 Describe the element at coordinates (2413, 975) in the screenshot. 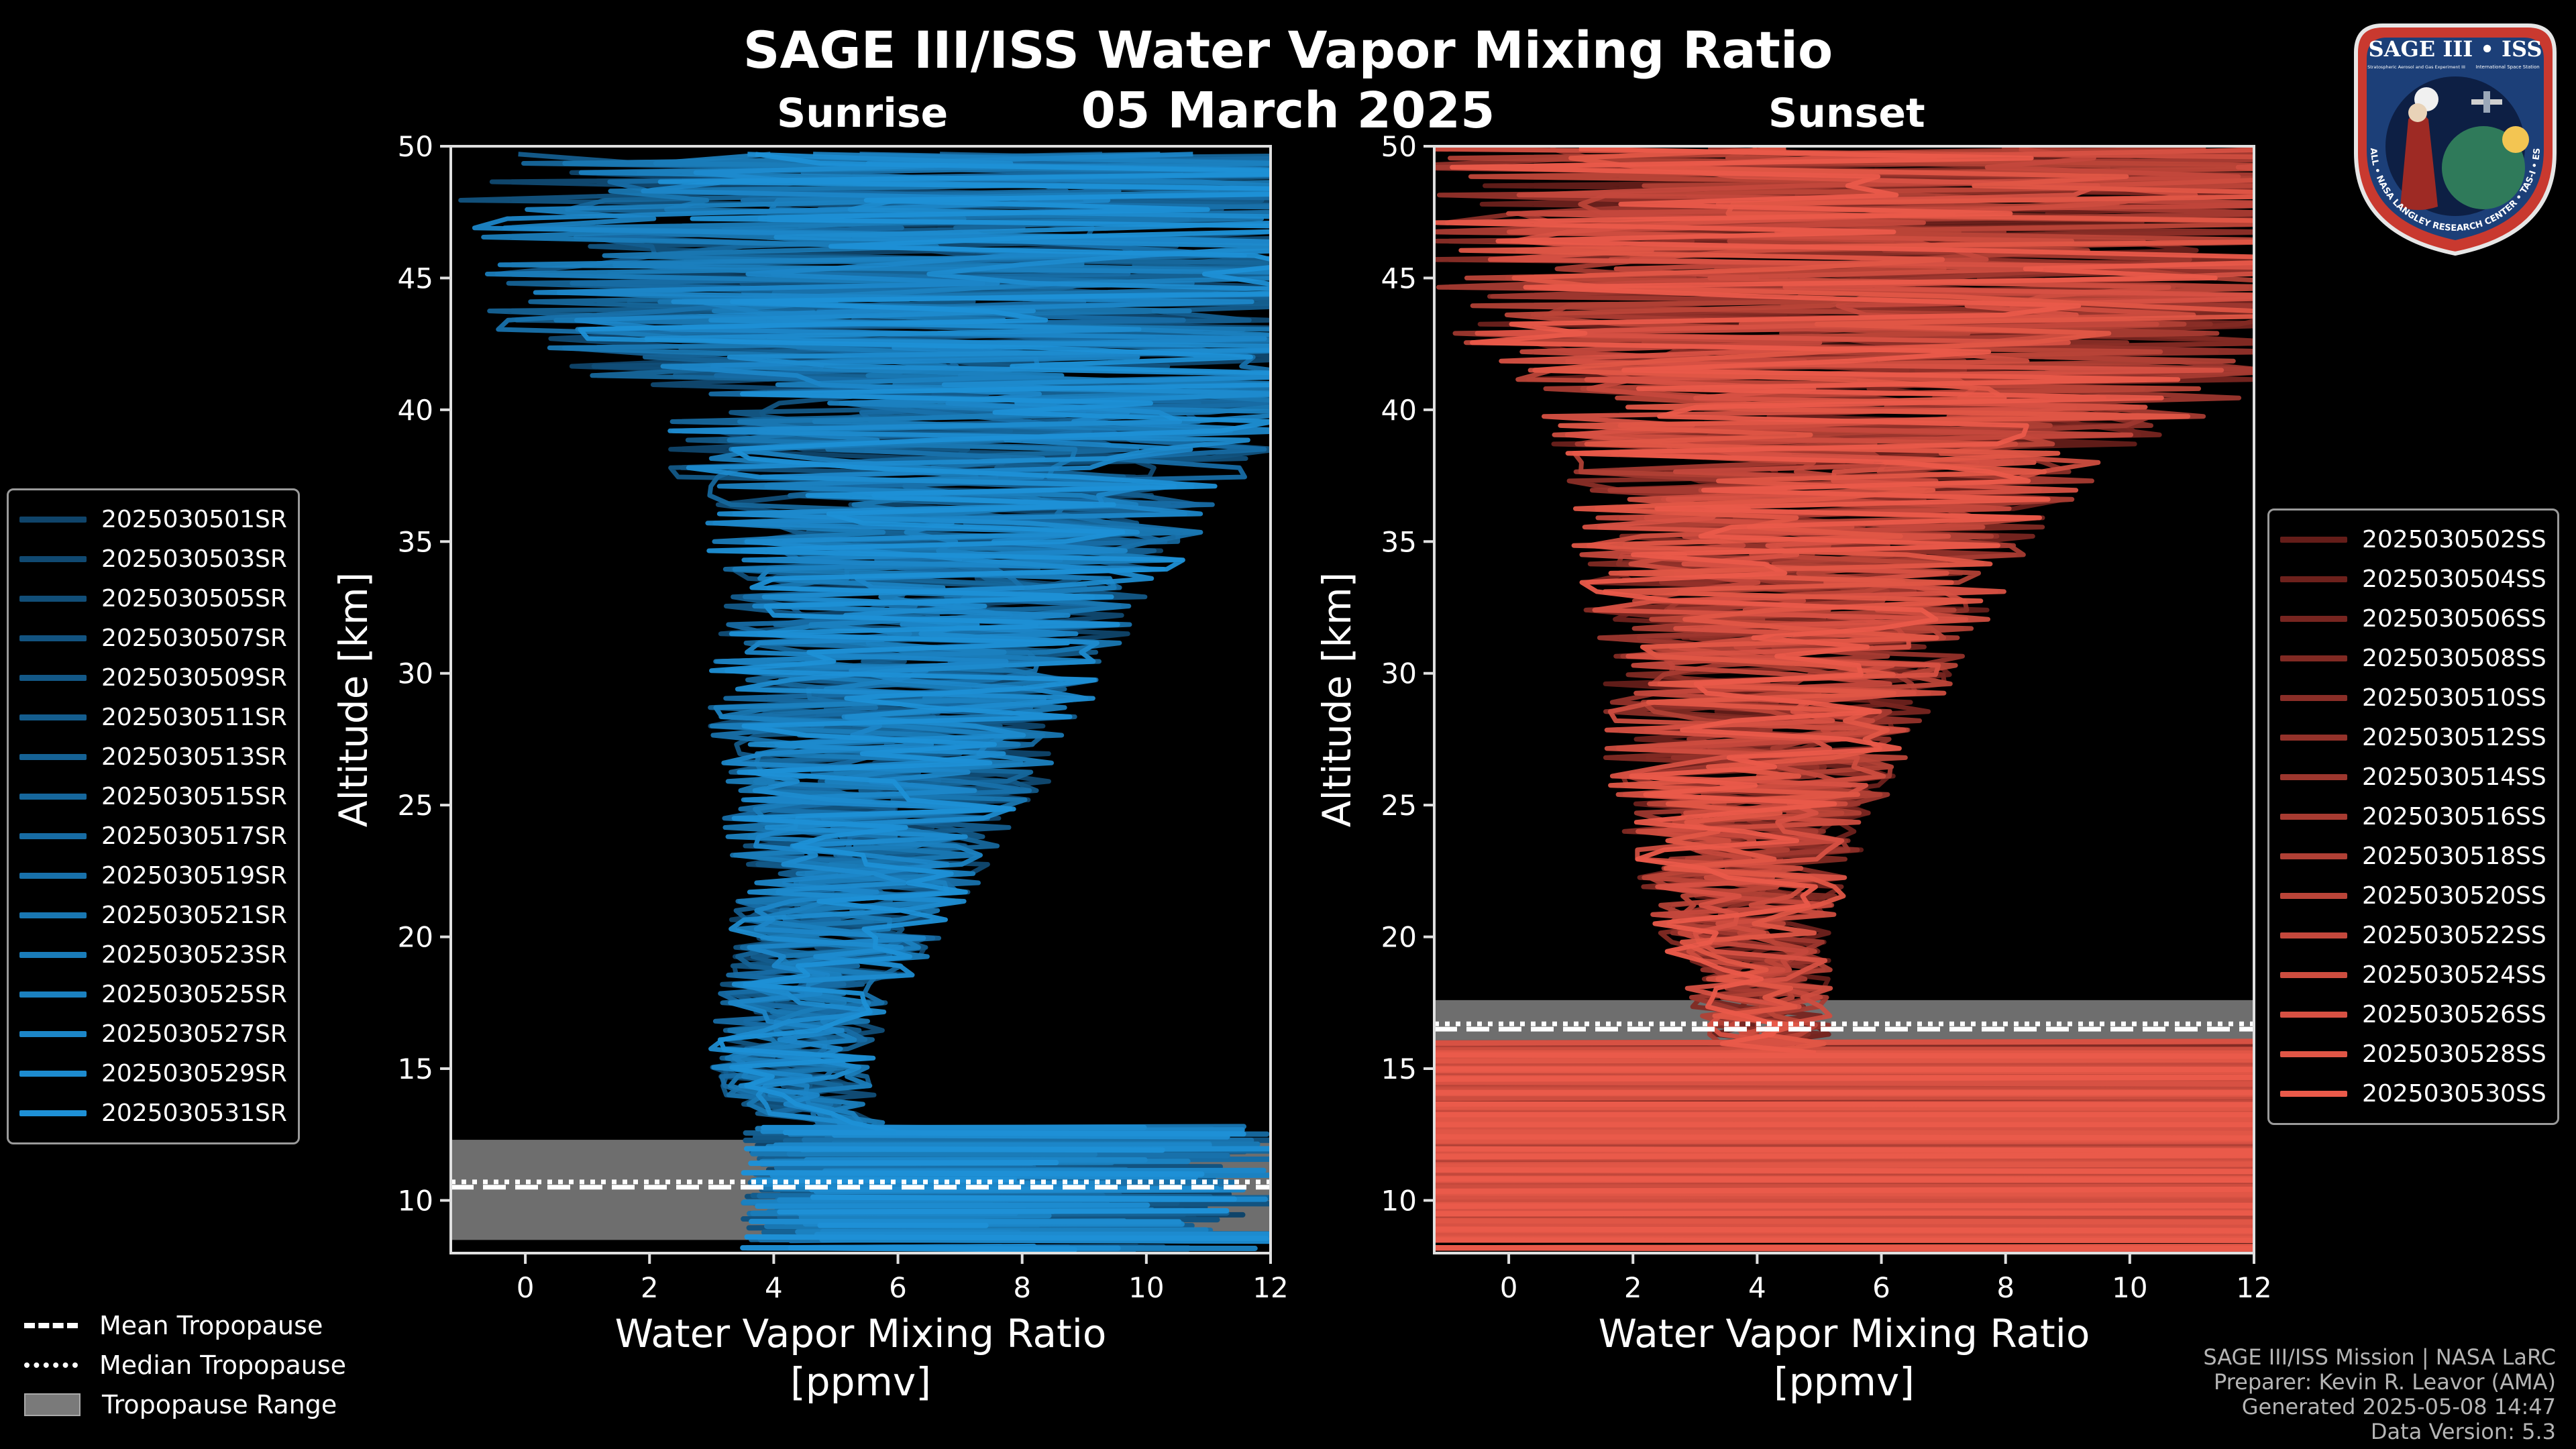

I see `legend-item-2025030524SS: 2025030524SS` at that location.